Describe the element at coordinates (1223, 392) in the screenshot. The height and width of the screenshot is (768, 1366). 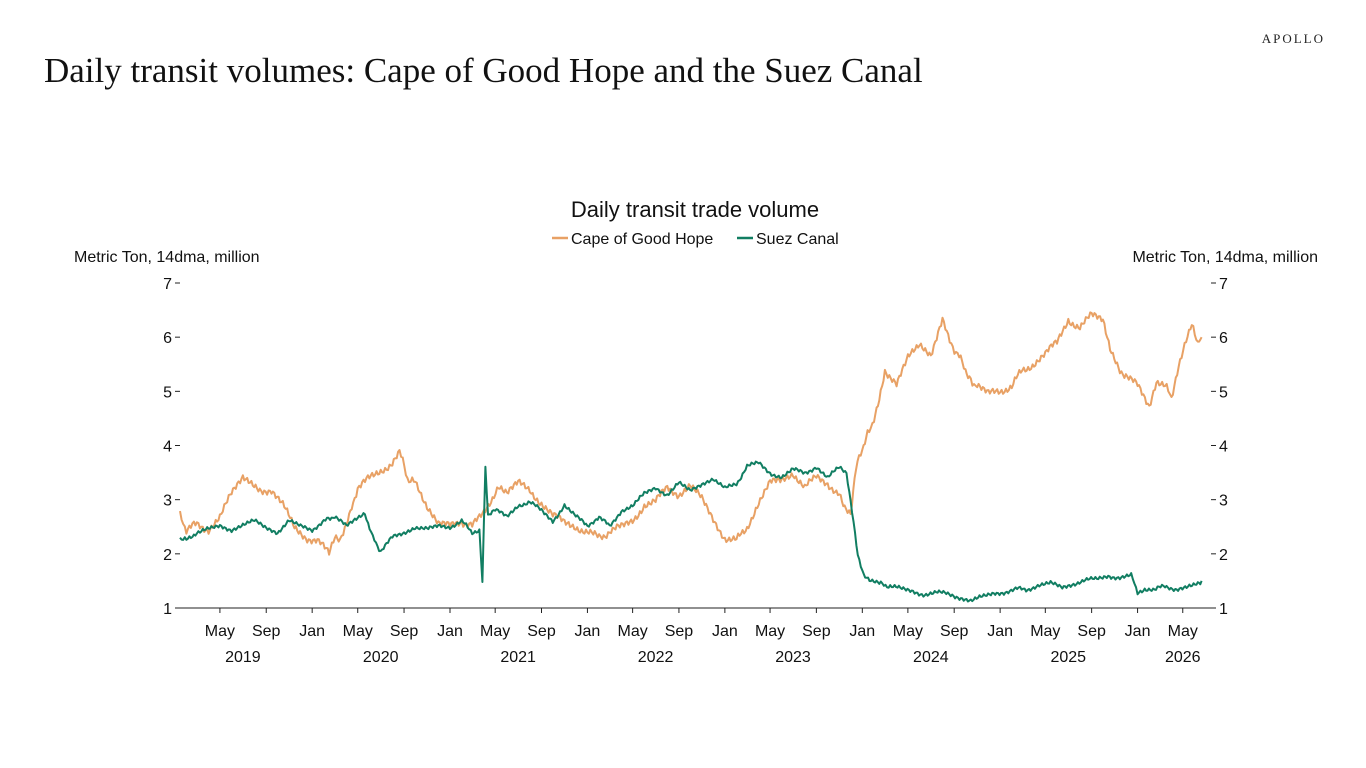
I see `y-tick-label-right: 5` at that location.